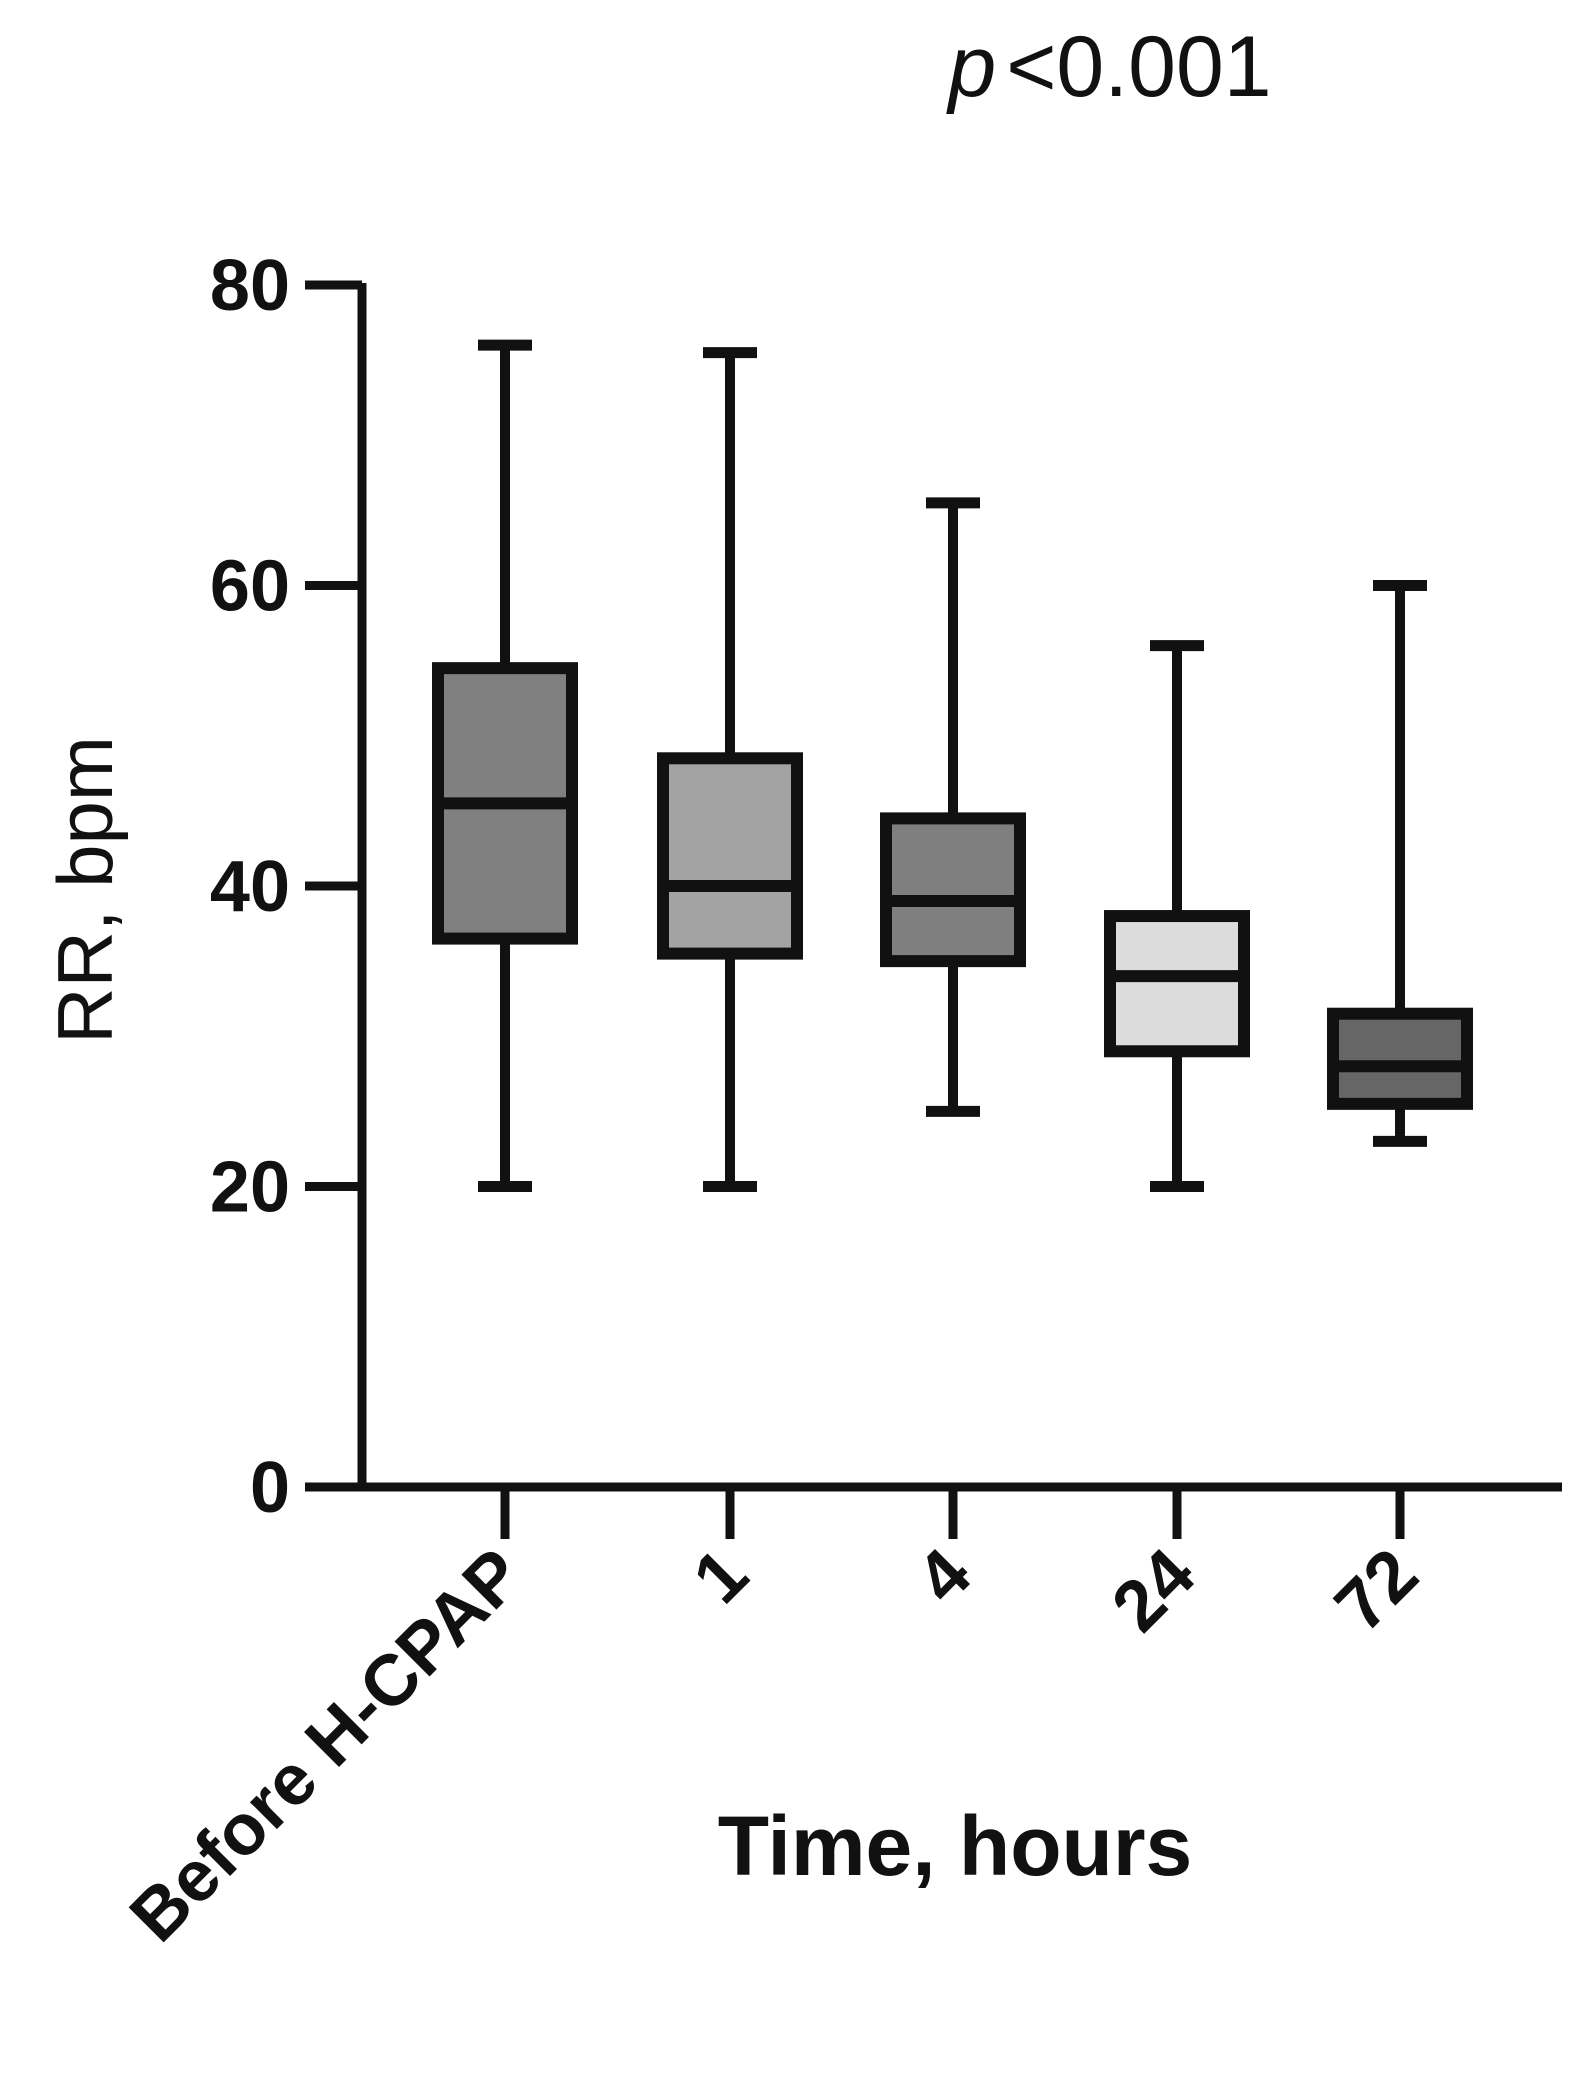  I want to click on y-tick-label: 0, so click(270, 1488).